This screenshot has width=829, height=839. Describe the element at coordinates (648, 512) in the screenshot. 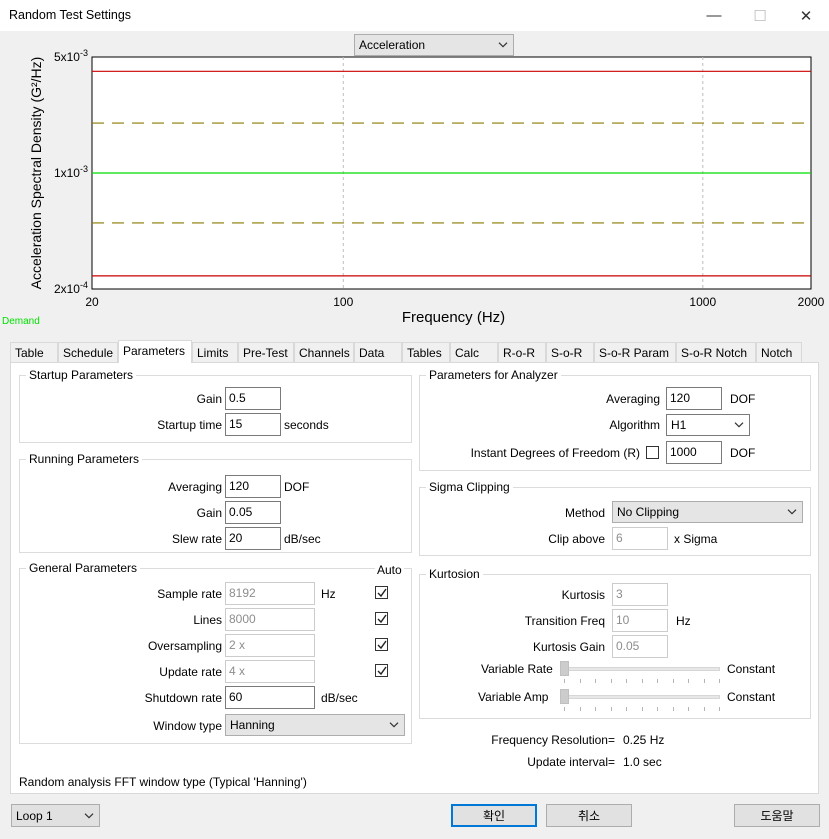

I see `sigma-method-value: No Clipping` at that location.